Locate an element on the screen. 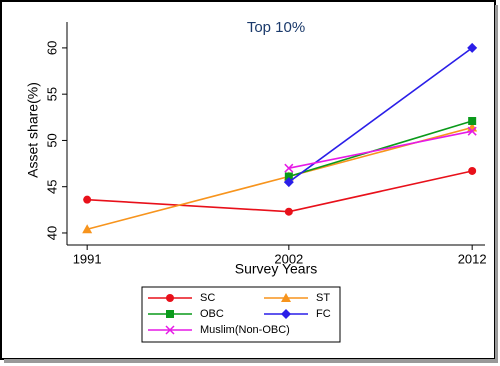 This screenshot has height=366, width=500. legend-label: ST is located at coordinates (323, 298).